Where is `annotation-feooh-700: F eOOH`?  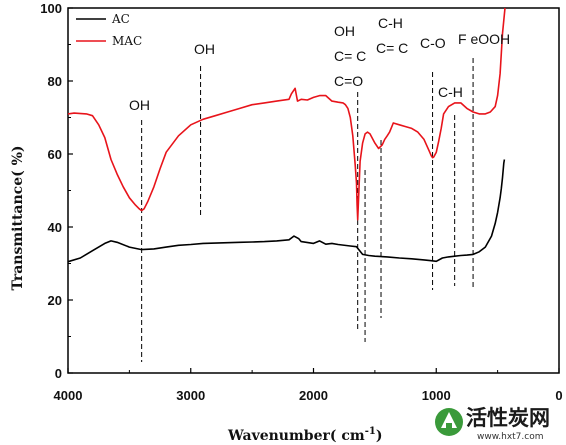
annotation-feooh-700: F eOOH is located at coordinates (484, 39).